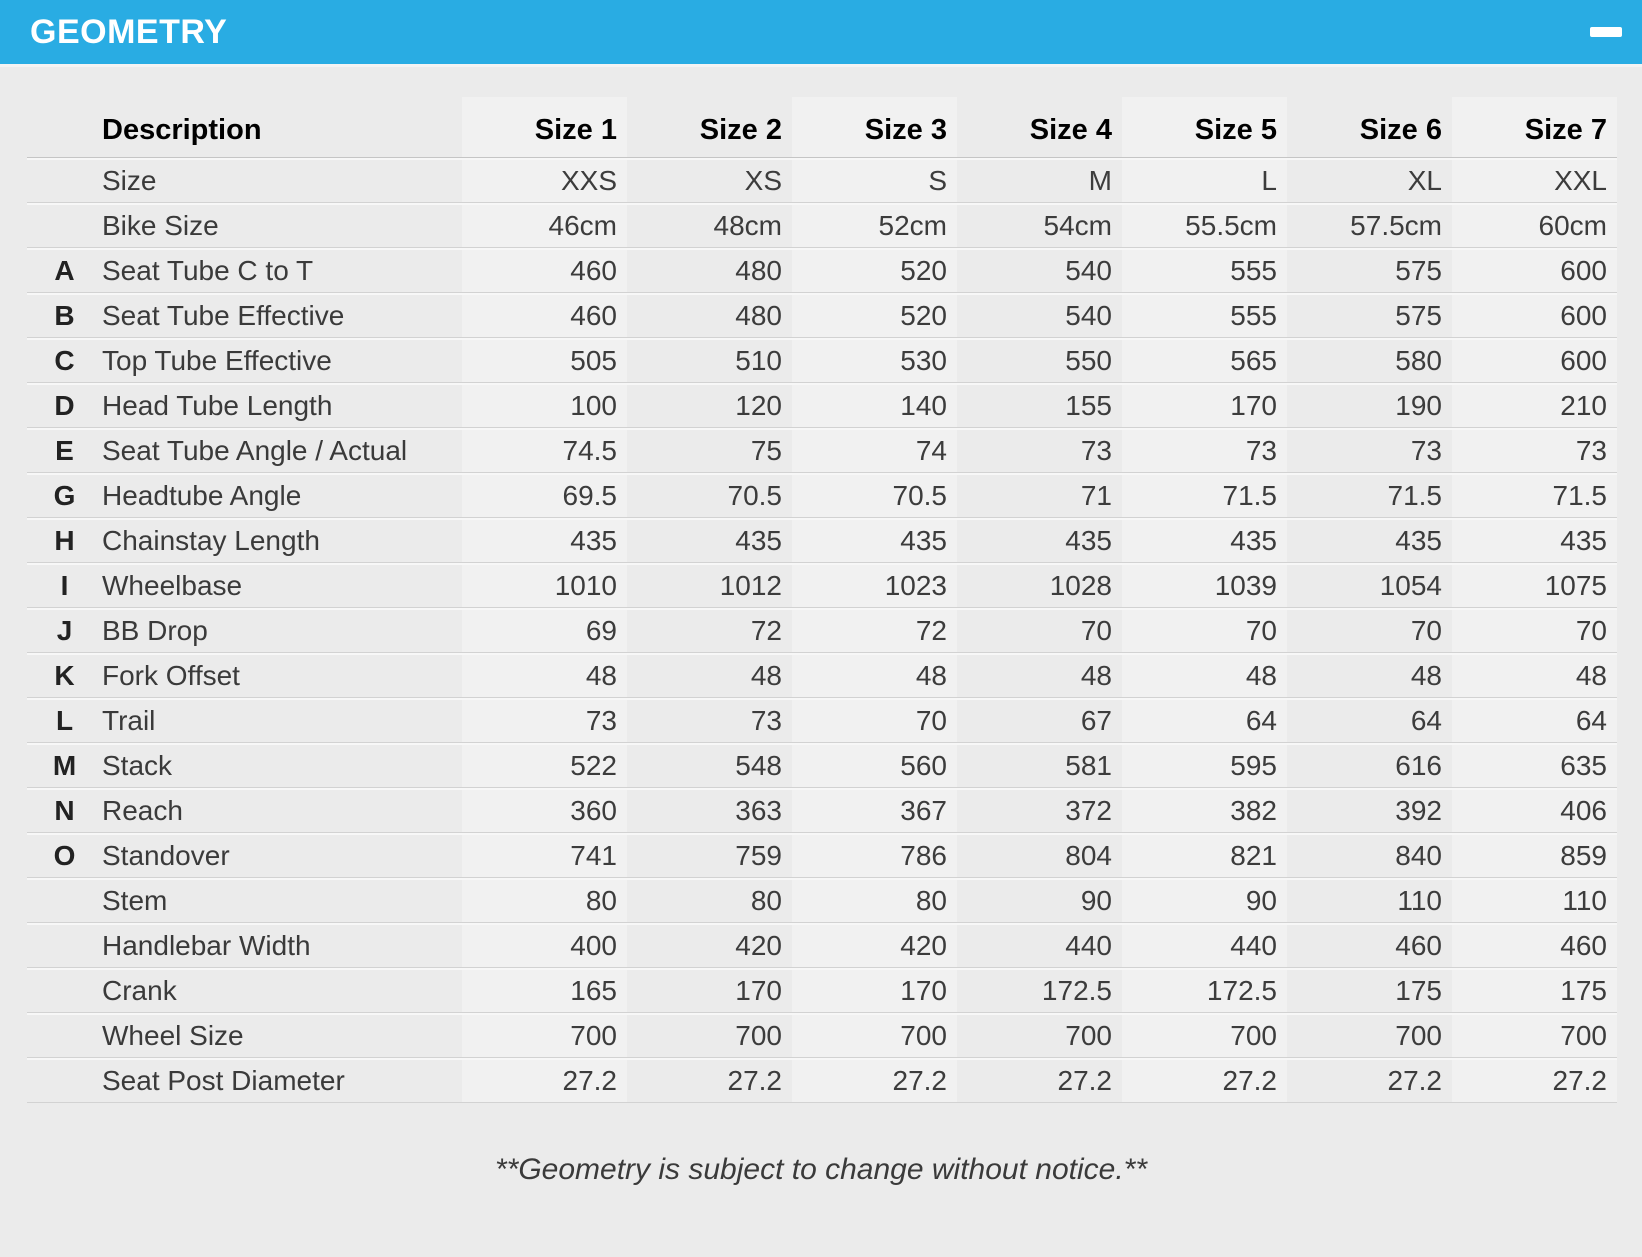  What do you see at coordinates (64, 585) in the screenshot?
I see `row-letter: I` at bounding box center [64, 585].